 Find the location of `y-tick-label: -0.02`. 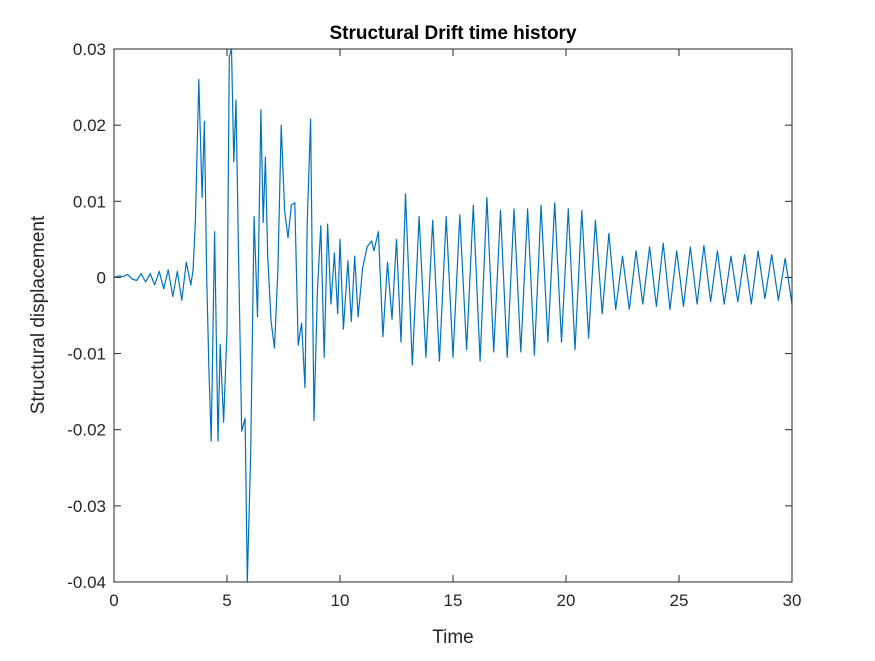

y-tick-label: -0.02 is located at coordinates (86, 430).